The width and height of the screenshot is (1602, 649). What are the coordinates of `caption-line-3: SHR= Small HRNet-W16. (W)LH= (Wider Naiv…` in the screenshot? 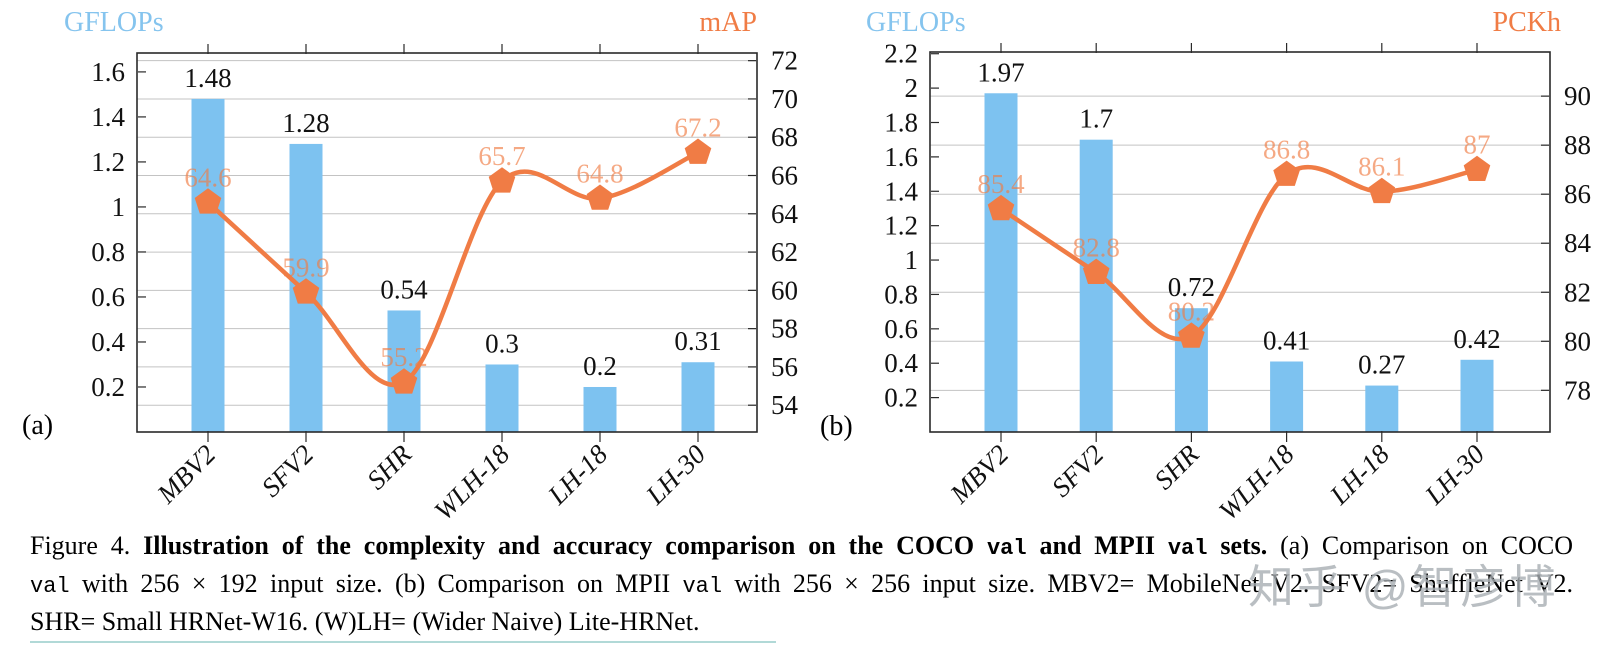 It's located at (801, 621).